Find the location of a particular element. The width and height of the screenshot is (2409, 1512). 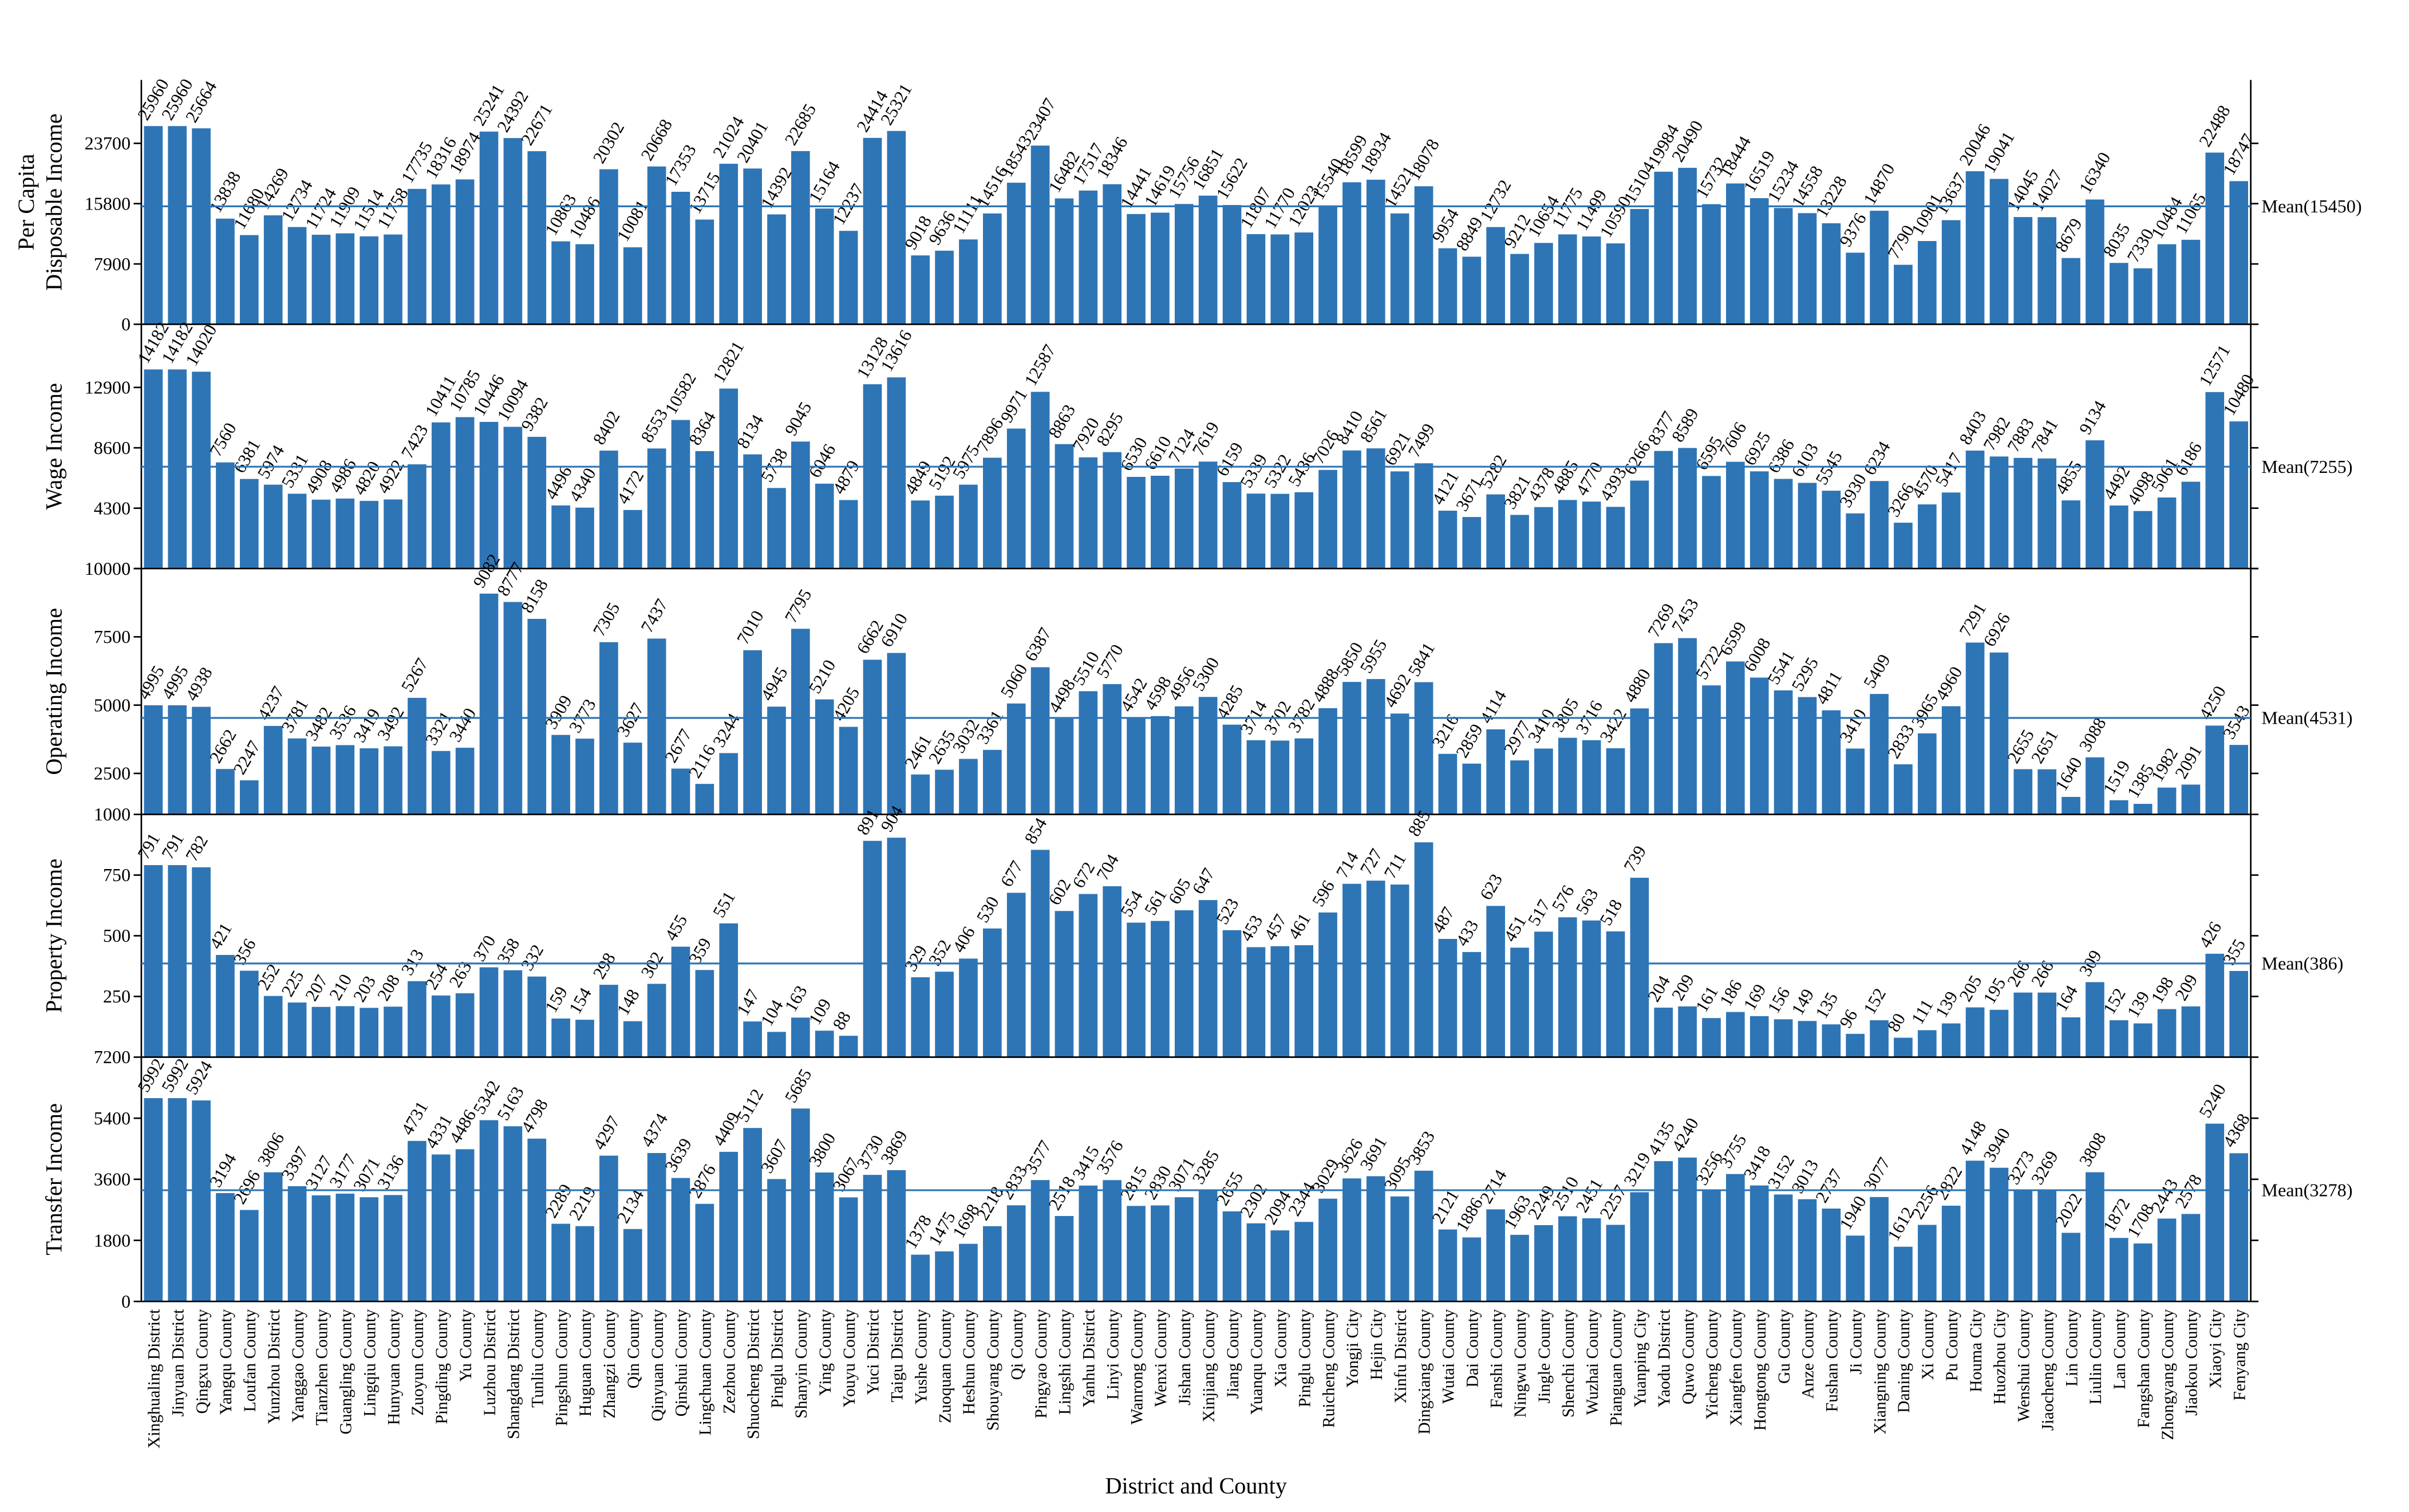

x-tick-label: Qi County is located at coordinates (1017, 1344).